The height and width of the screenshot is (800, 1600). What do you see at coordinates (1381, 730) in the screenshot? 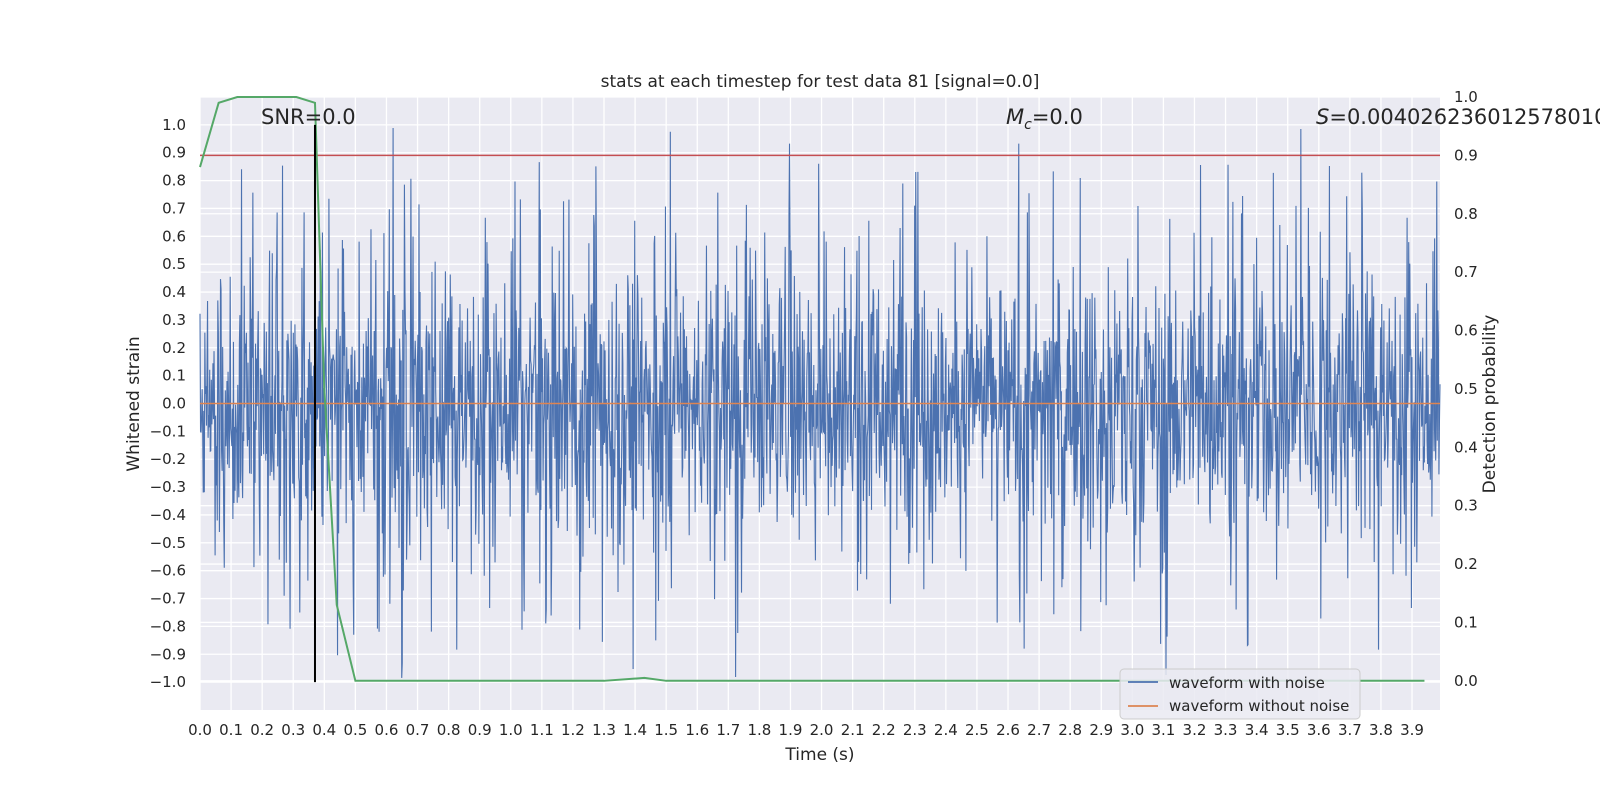
I see `x-tick-label: 3.8` at bounding box center [1381, 730].